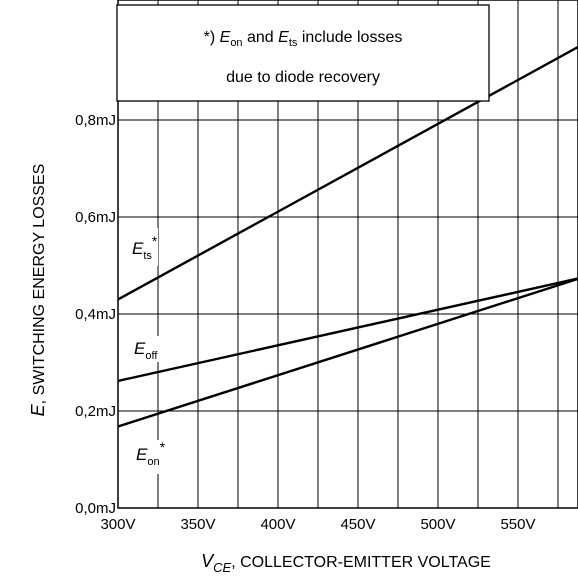 This screenshot has height=576, width=578. Describe the element at coordinates (303, 77) in the screenshot. I see `annotation-line-2: due to diode recovery` at that location.